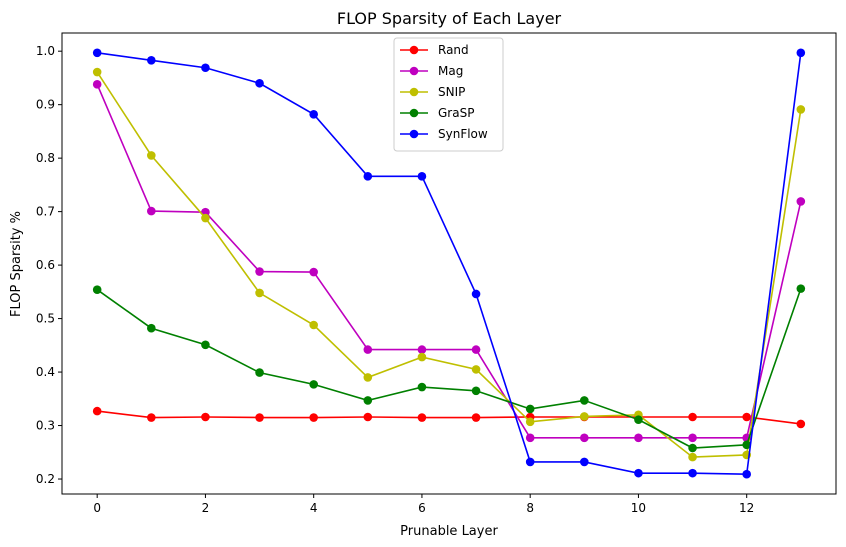  What do you see at coordinates (314, 508) in the screenshot?
I see `x-tick-label: 4` at bounding box center [314, 508].